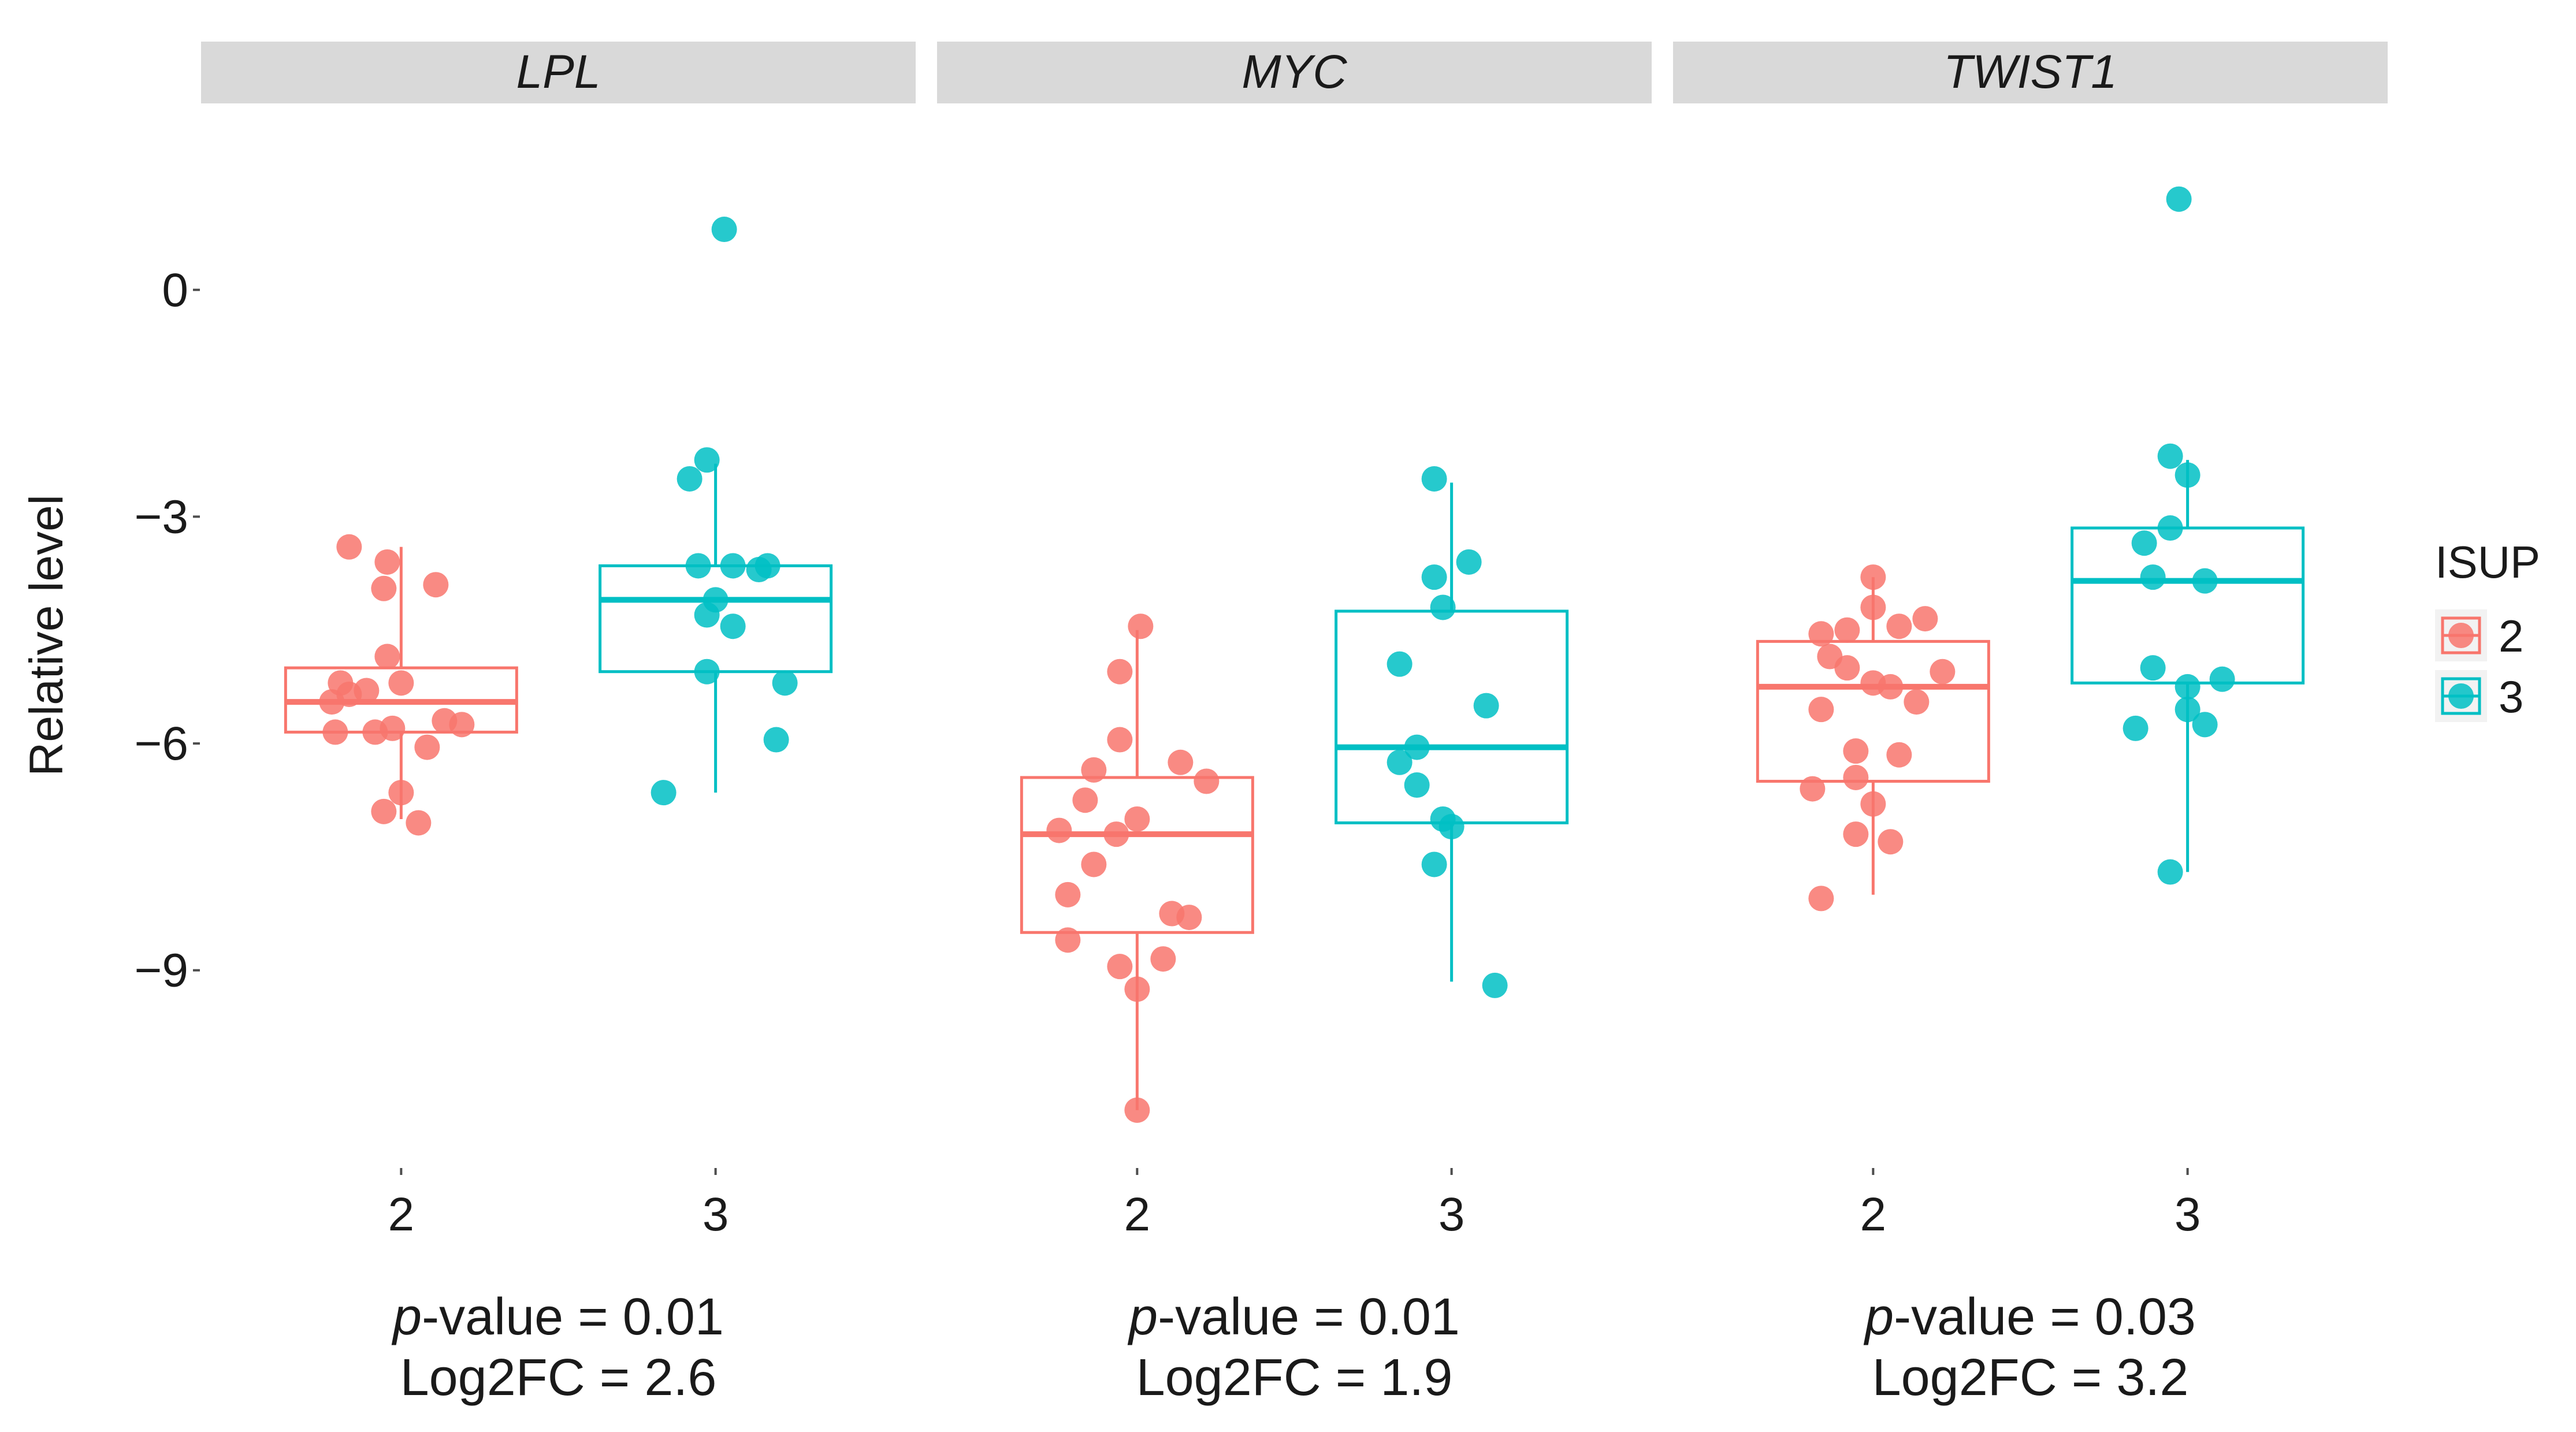 The height and width of the screenshot is (1432, 2576). What do you see at coordinates (2045, 1317) in the screenshot?
I see `p-value-text: -value = 0.03` at bounding box center [2045, 1317].